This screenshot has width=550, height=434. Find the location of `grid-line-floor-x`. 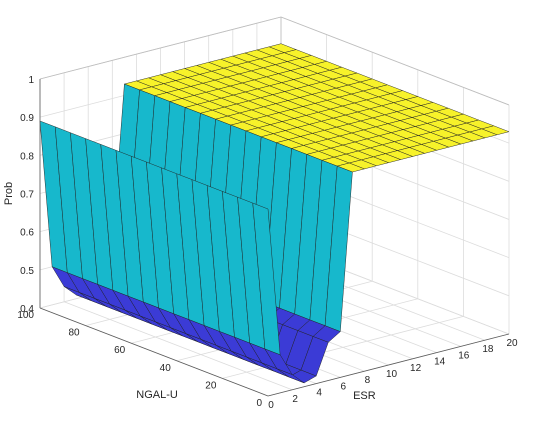

grid-line-floor-x is located at coordinates (178, 346).